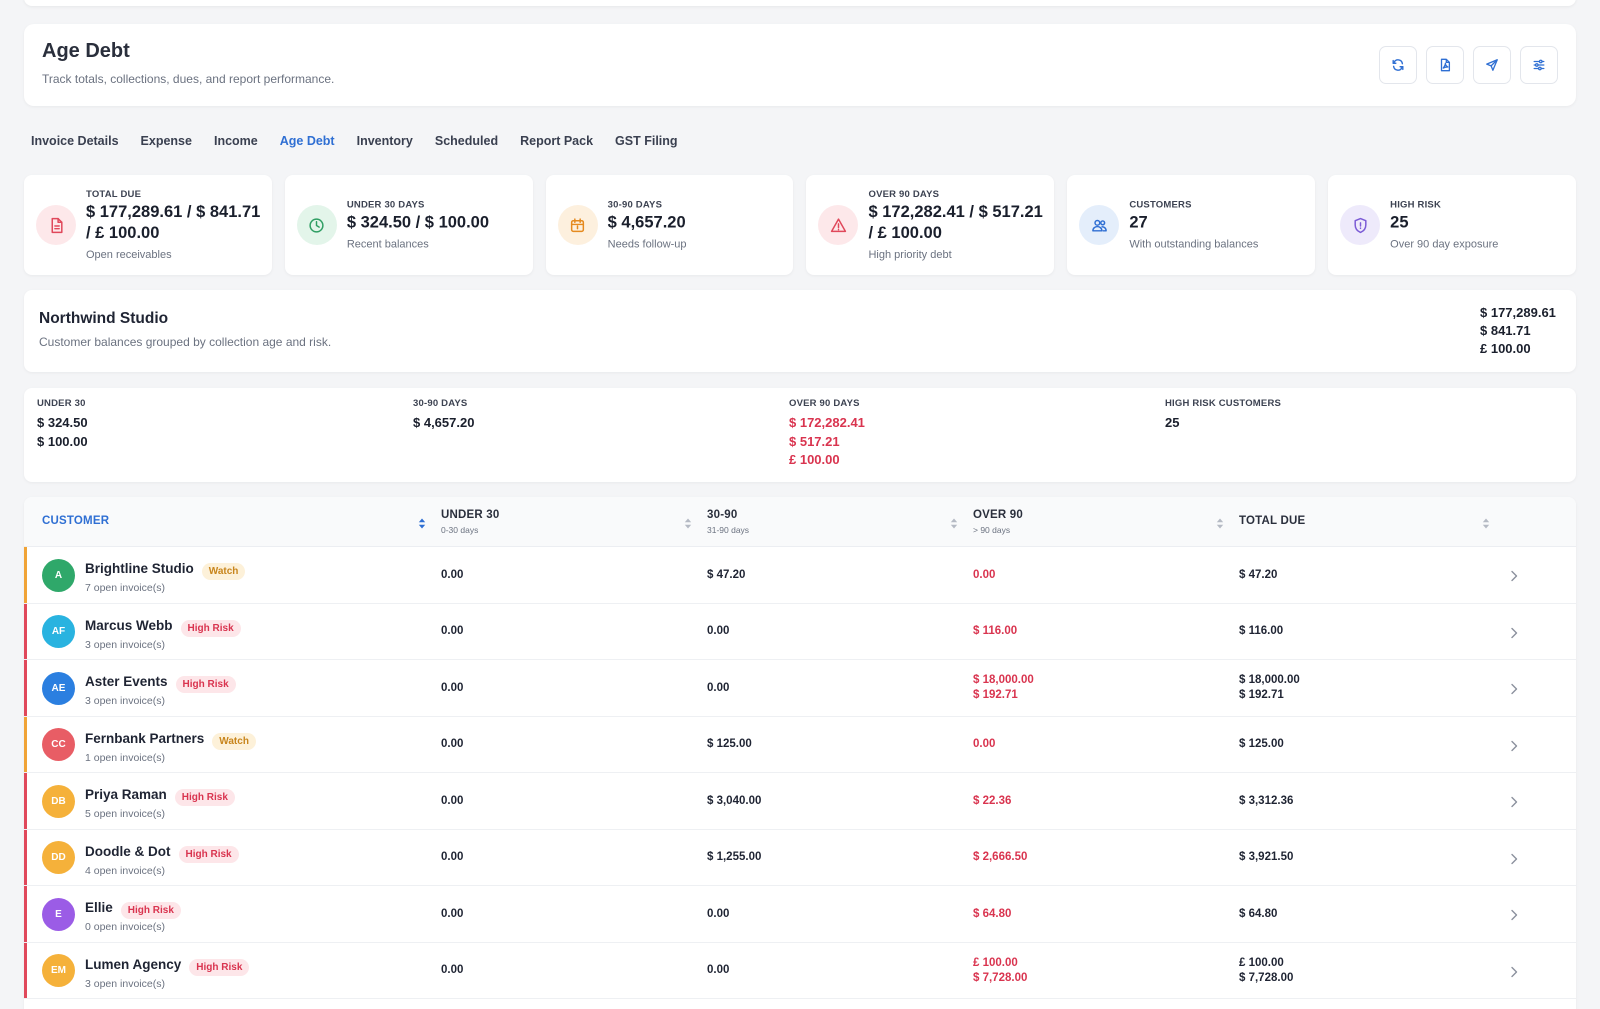  I want to click on column-header-30-90: 30-90 31-90 days, so click(800, 522).